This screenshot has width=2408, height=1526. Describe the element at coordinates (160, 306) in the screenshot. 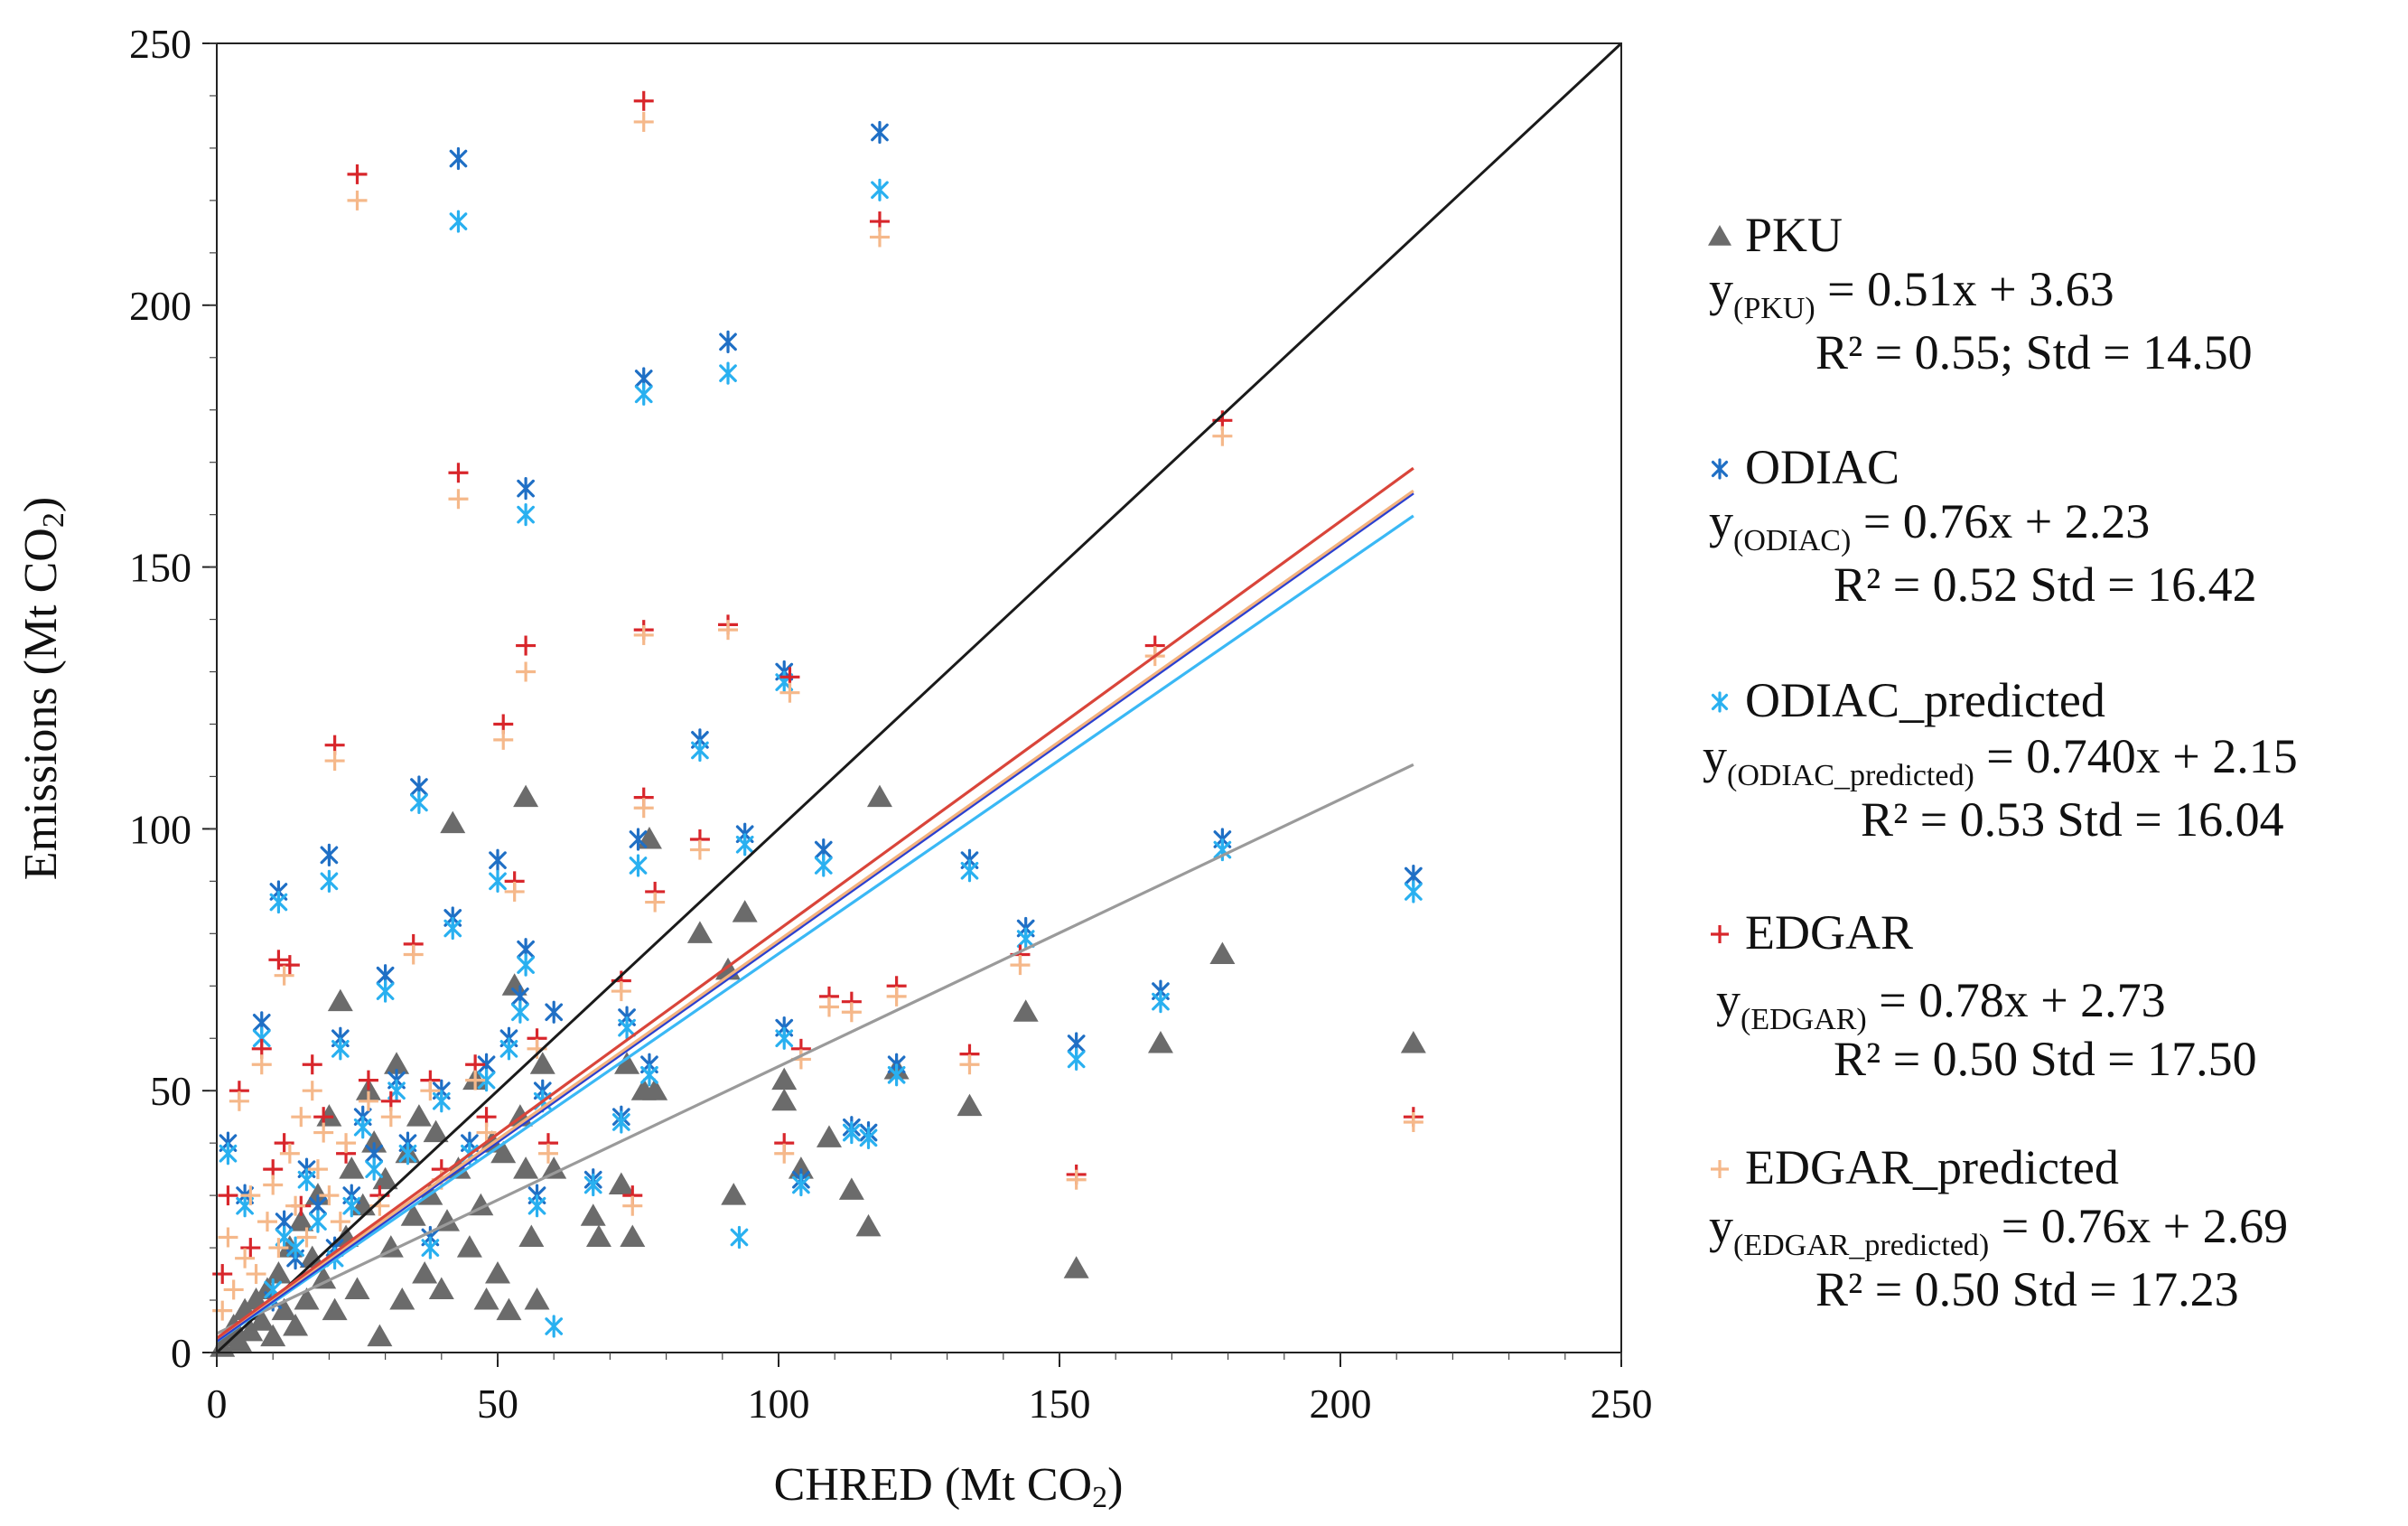

I see `y-tick-label: 200` at that location.